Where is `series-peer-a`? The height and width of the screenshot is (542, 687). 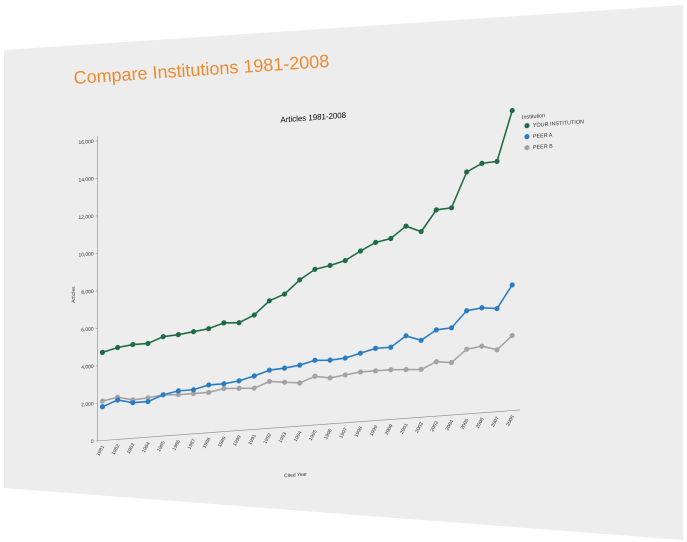 series-peer-a is located at coordinates (307, 346).